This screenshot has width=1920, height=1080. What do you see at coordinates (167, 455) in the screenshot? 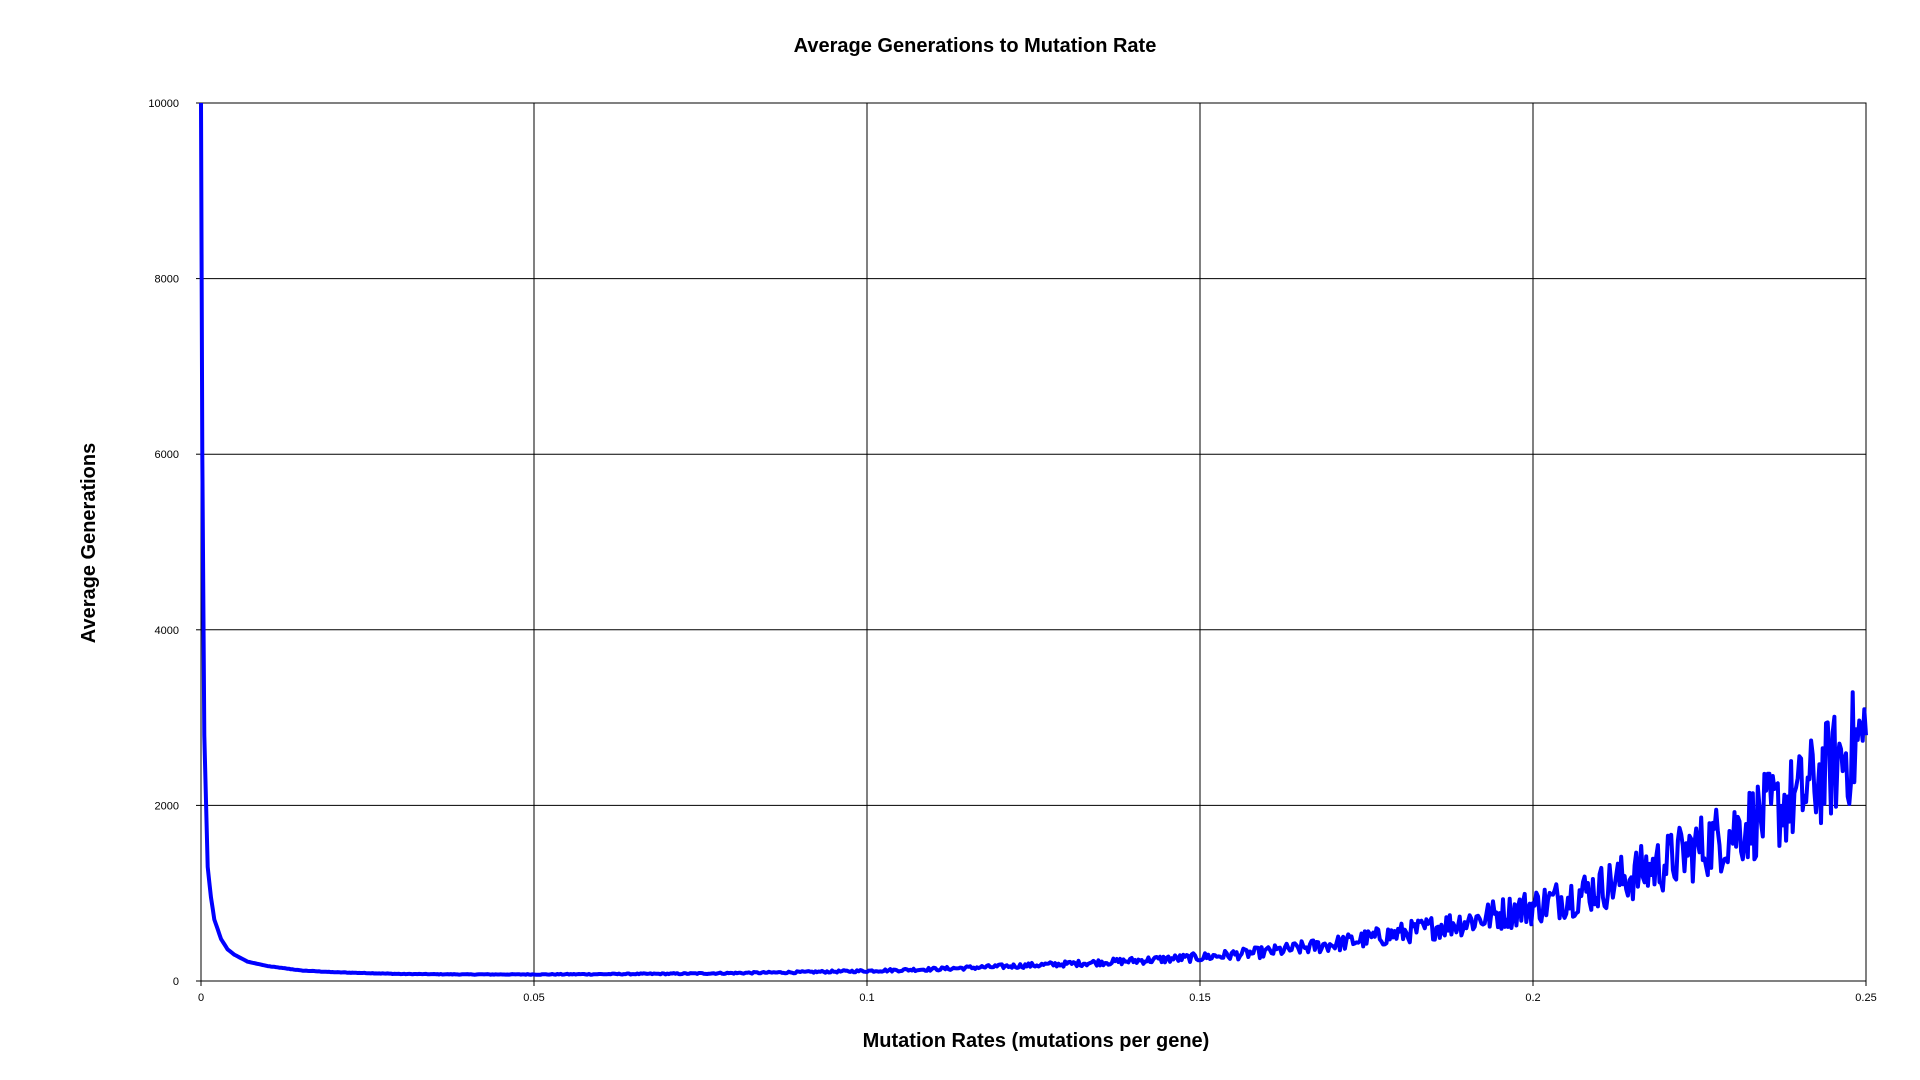
I see `y-tick-label: 6000` at bounding box center [167, 455].